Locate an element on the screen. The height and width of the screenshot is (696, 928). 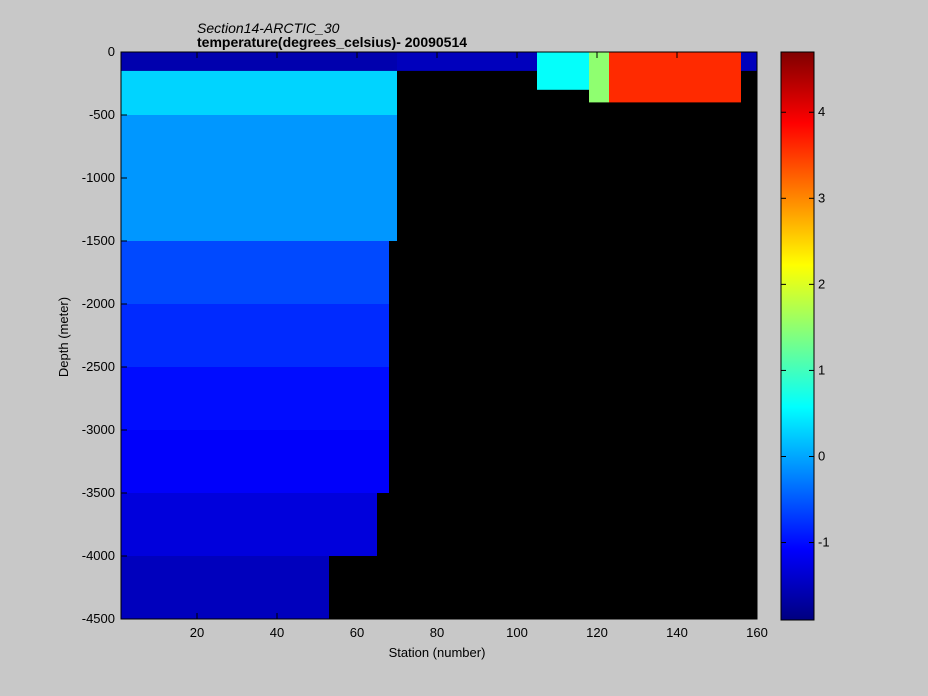
y-tick-label: -3500 is located at coordinates (98, 492).